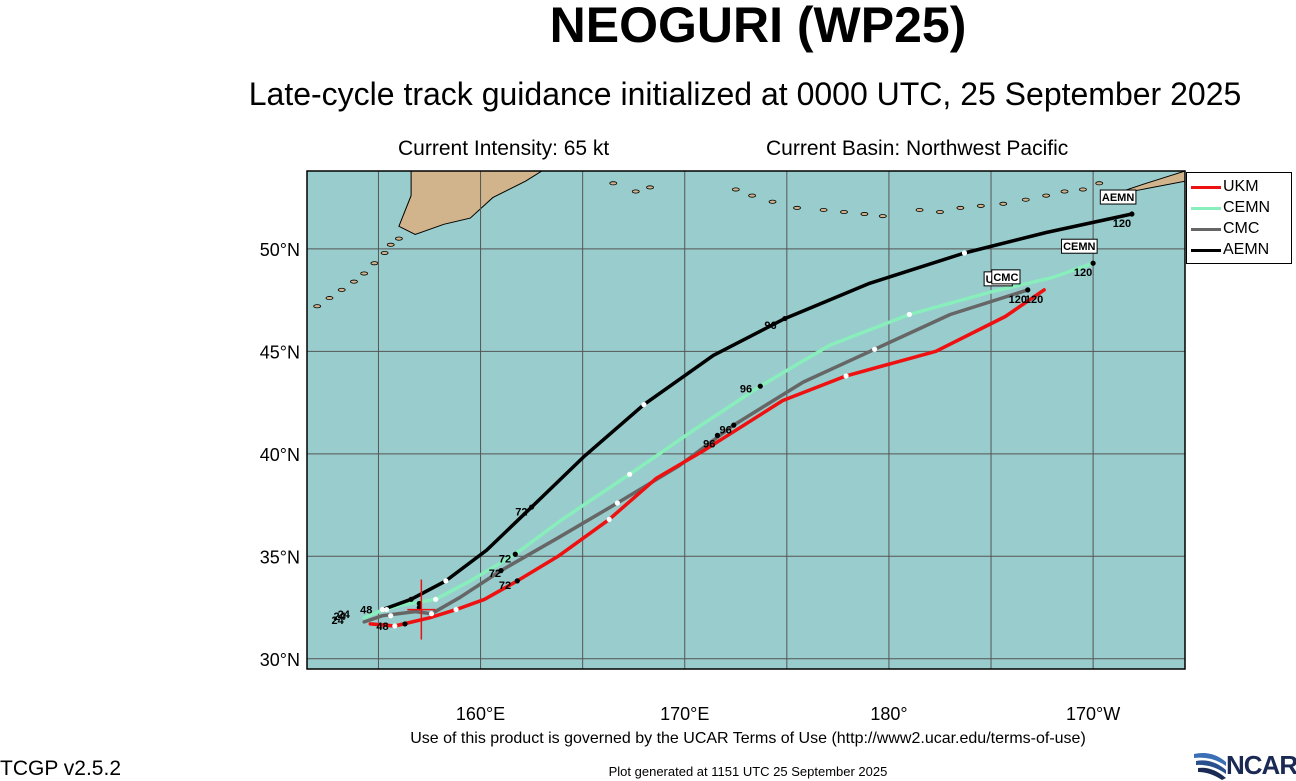 This screenshot has width=1296, height=781. What do you see at coordinates (758, 26) in the screenshot?
I see `map-title: NEOGURI (WP25)` at bounding box center [758, 26].